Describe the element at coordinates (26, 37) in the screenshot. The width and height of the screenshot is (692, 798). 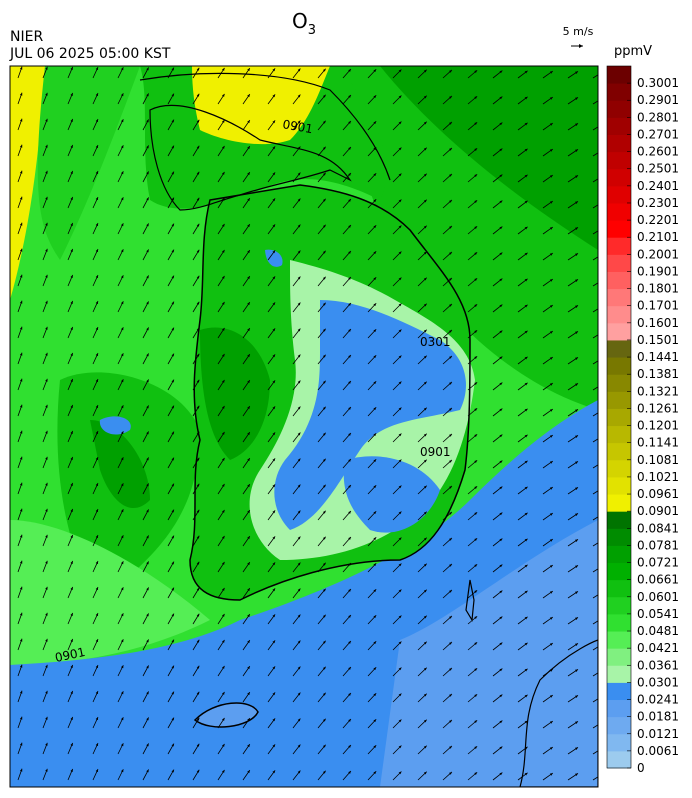
I see `agency: NIER` at that location.